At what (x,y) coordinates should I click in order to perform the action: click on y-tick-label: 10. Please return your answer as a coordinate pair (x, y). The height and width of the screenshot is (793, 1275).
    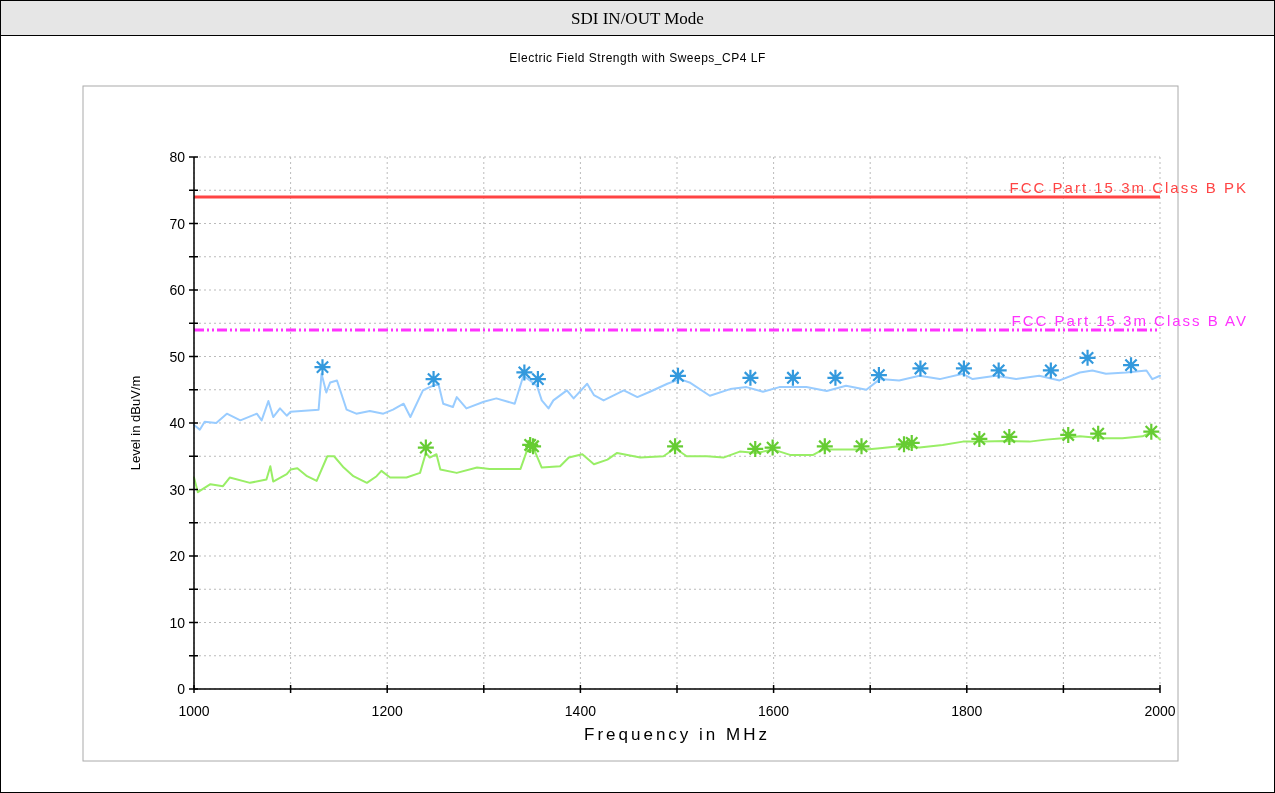
    Looking at the image, I should click on (177, 622).